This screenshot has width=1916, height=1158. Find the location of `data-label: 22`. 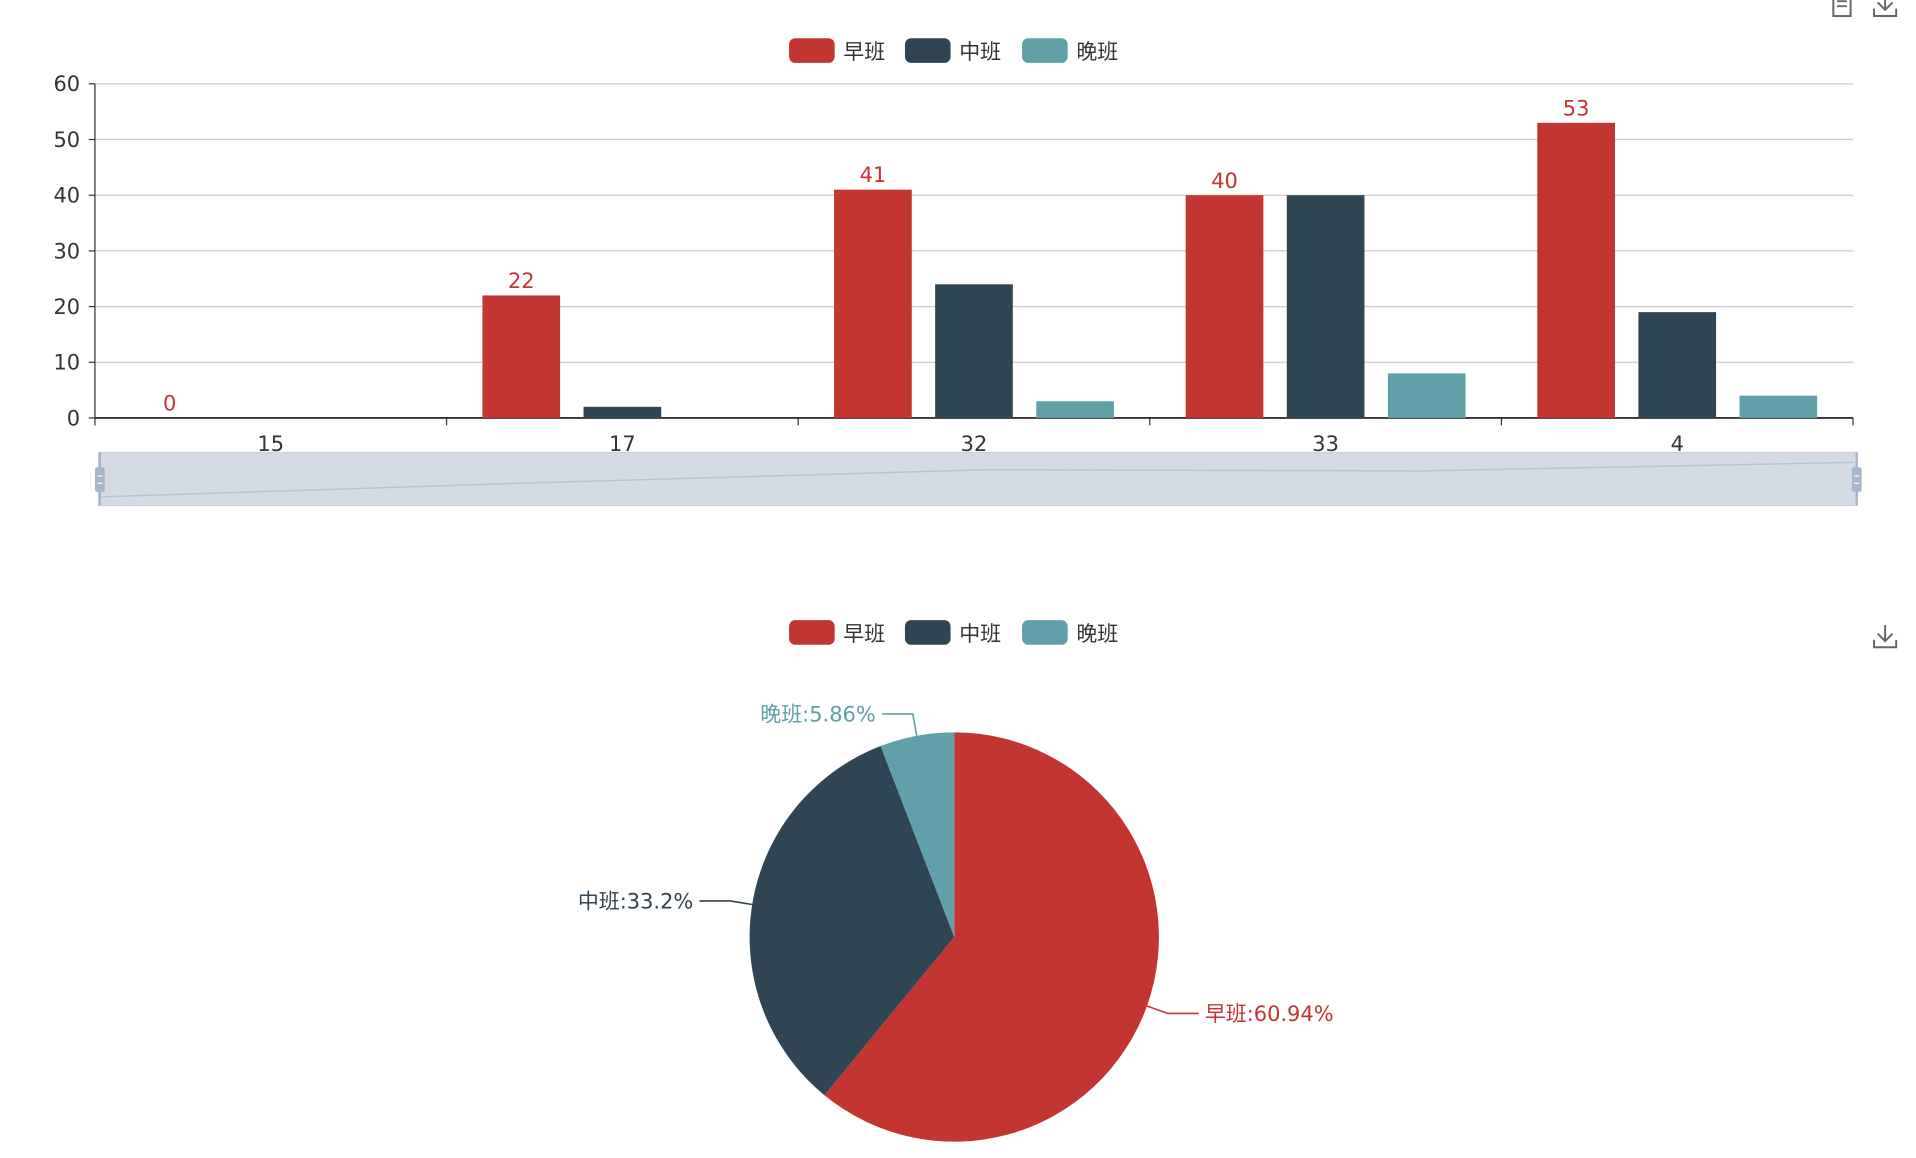

data-label: 22 is located at coordinates (521, 281).